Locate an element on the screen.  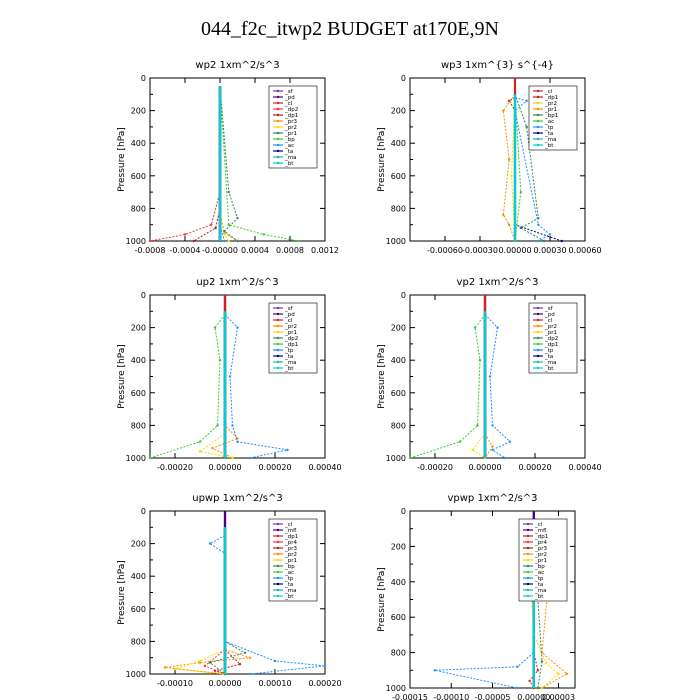
legend-label: _bp1 is located at coordinates (551, 116).